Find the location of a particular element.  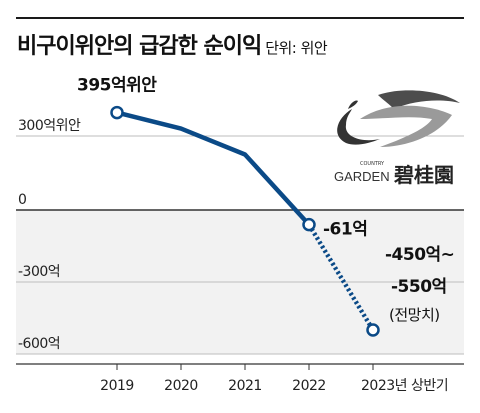

top-rule is located at coordinates (240, 18).